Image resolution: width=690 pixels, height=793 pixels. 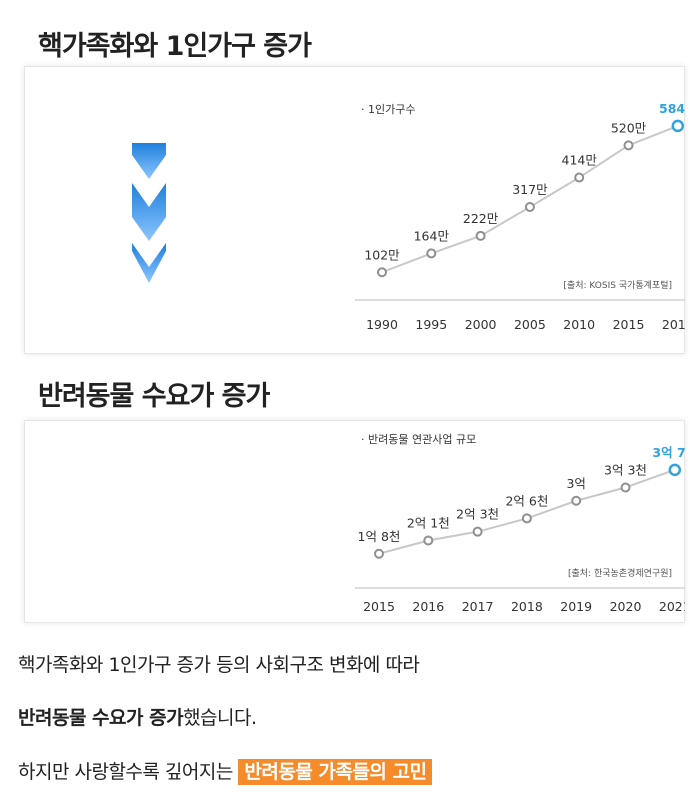 What do you see at coordinates (620, 573) in the screenshot?
I see `chart-source: [출처: 한국농촌경제연구원]` at bounding box center [620, 573].